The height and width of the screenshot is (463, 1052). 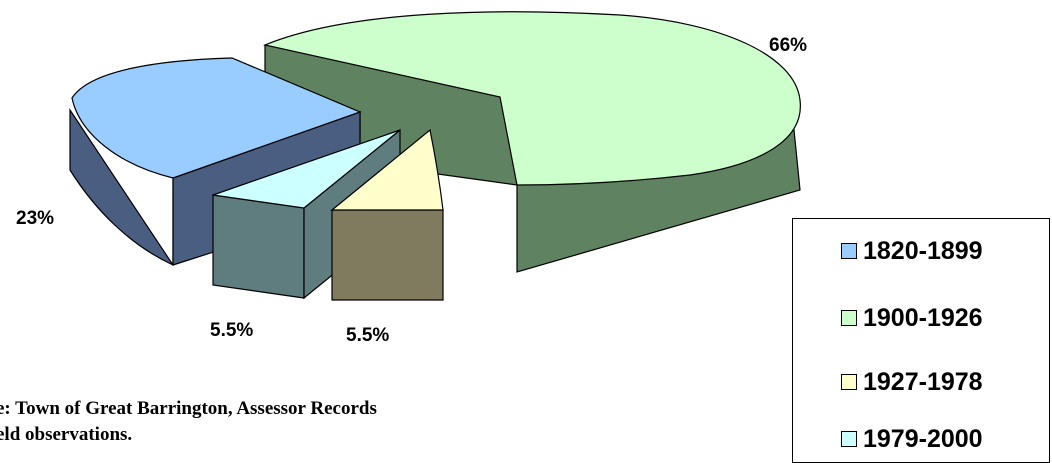 I want to click on slice-1820-1899-top, so click(x=216, y=118).